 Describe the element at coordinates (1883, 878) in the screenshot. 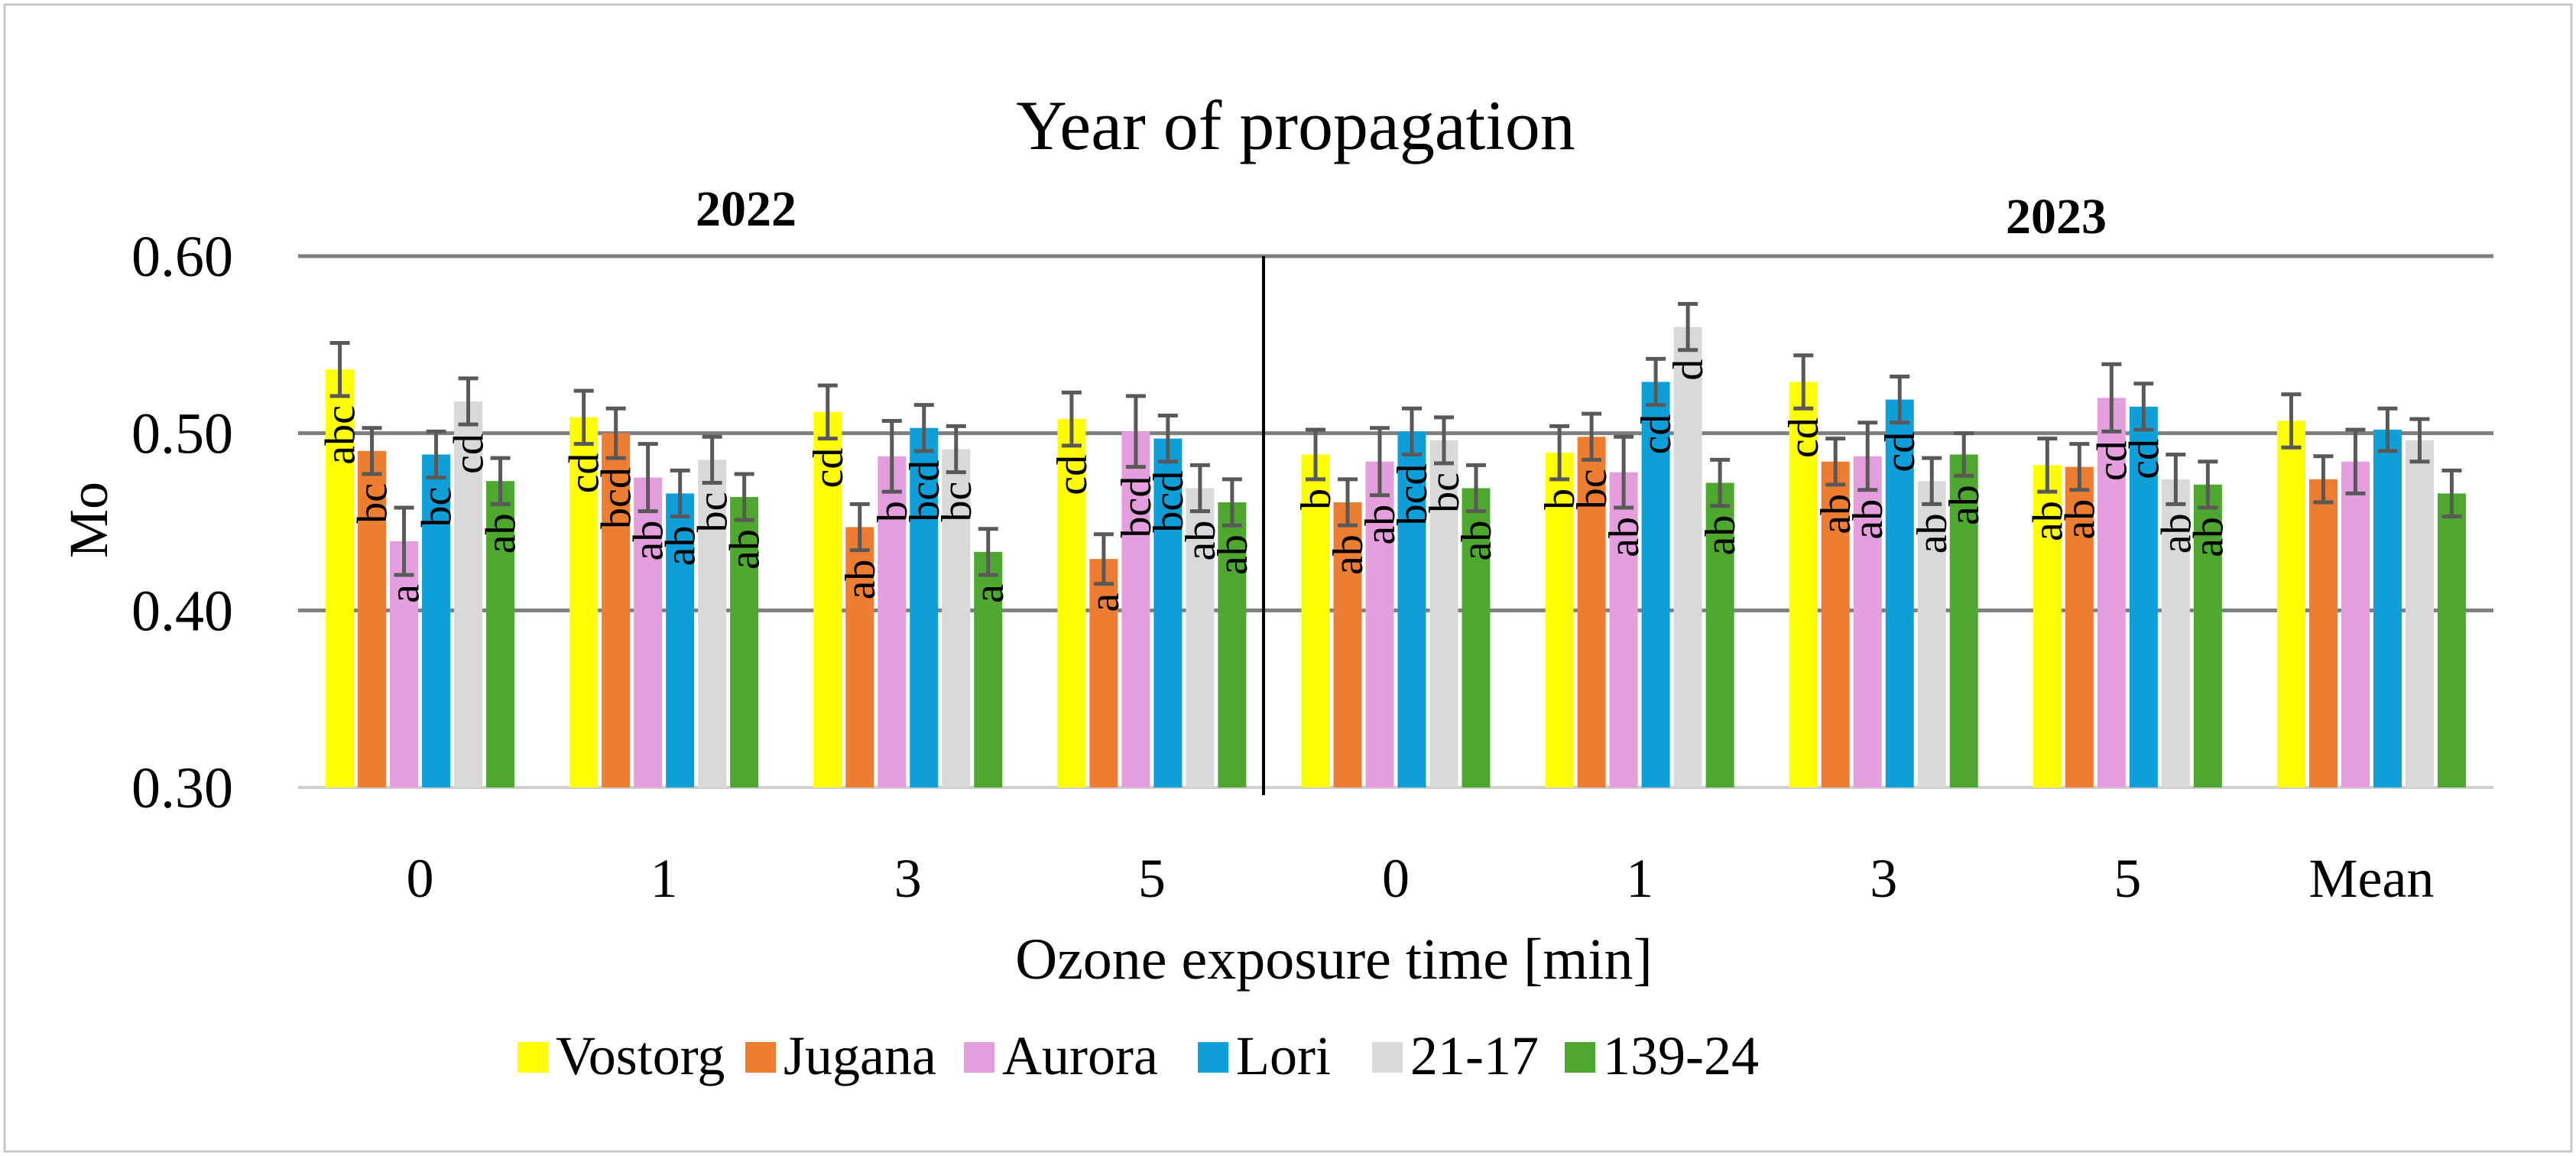

I see `x-tick-label: 3` at that location.